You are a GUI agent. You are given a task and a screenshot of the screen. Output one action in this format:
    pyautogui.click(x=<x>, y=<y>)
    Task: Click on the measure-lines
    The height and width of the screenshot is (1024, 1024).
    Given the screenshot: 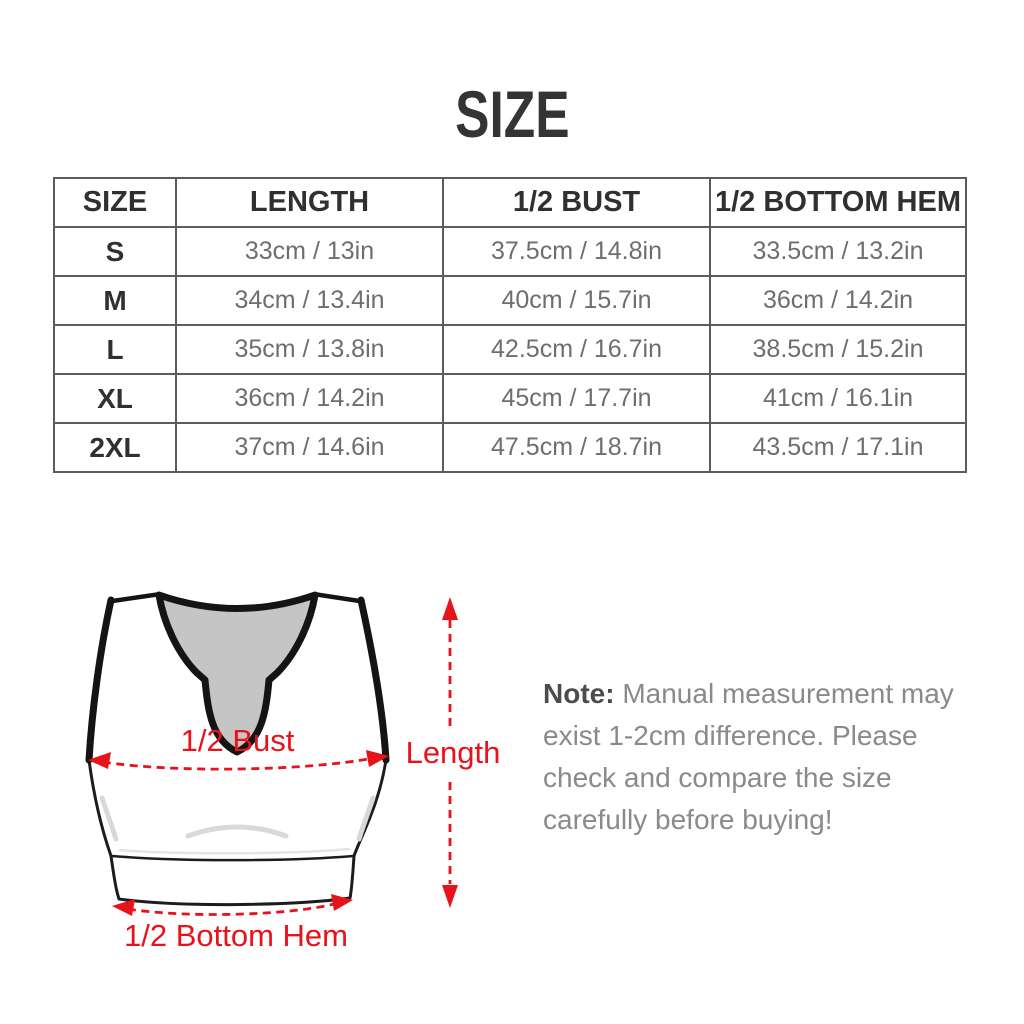 What is the action you would take?
    pyautogui.click(x=277, y=768)
    